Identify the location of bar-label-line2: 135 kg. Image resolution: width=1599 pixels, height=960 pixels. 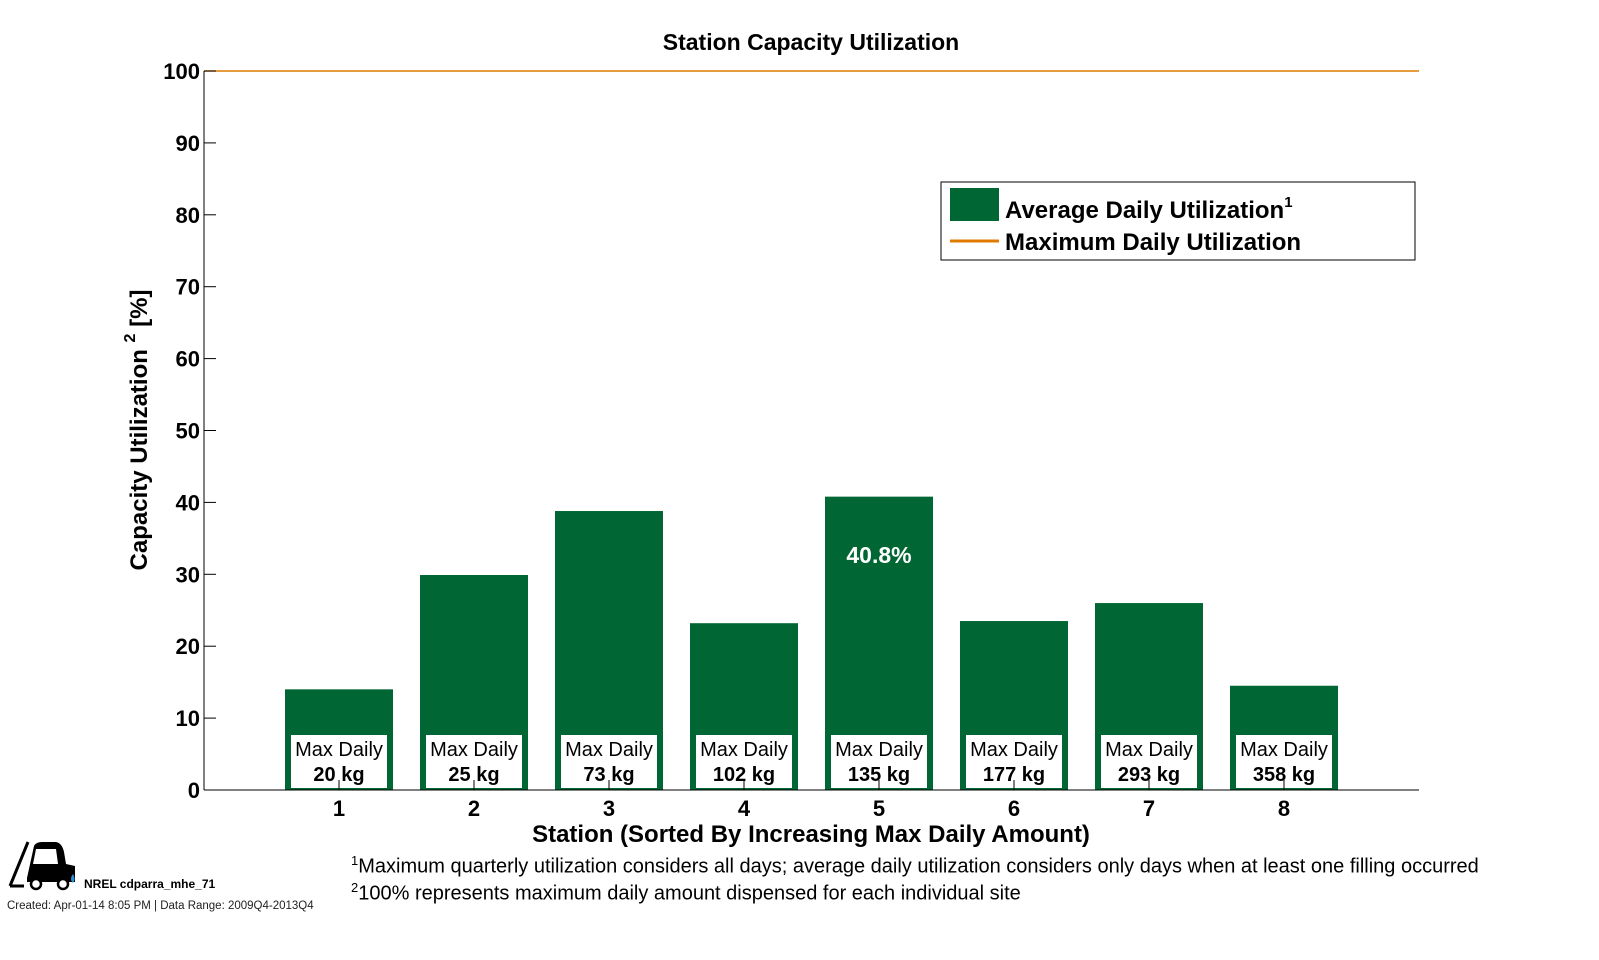
(879, 775).